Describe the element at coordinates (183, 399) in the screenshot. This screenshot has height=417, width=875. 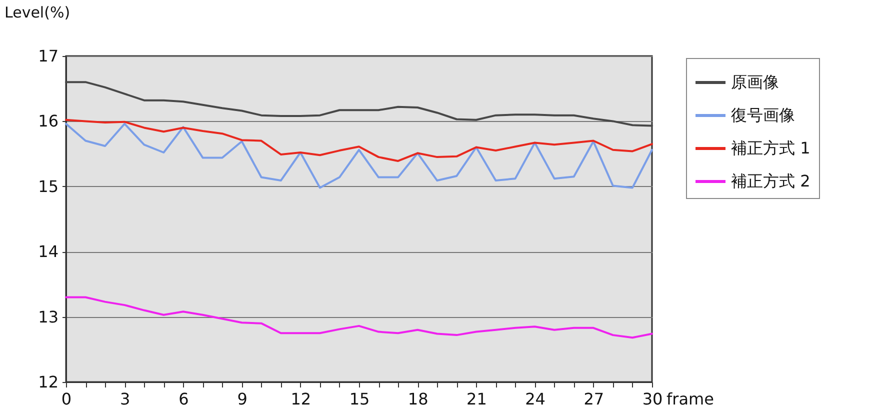
I see `x-tick-label: 6` at that location.